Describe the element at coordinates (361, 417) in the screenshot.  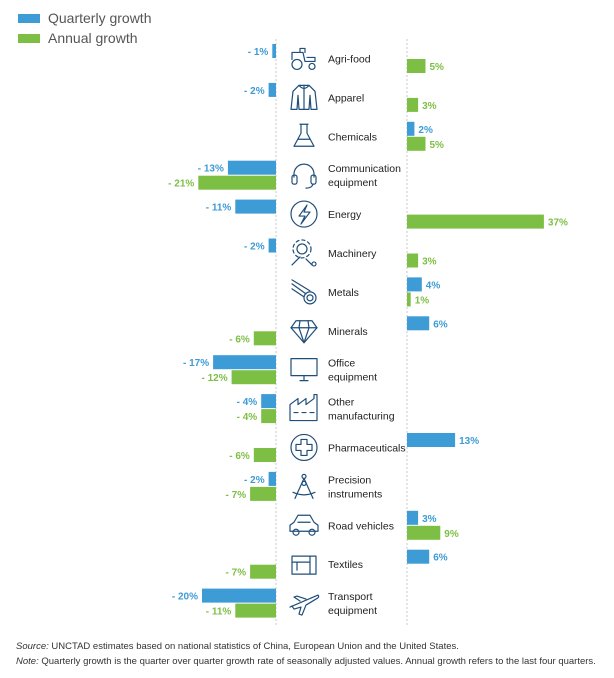
I see `category-label: manufacturing` at that location.